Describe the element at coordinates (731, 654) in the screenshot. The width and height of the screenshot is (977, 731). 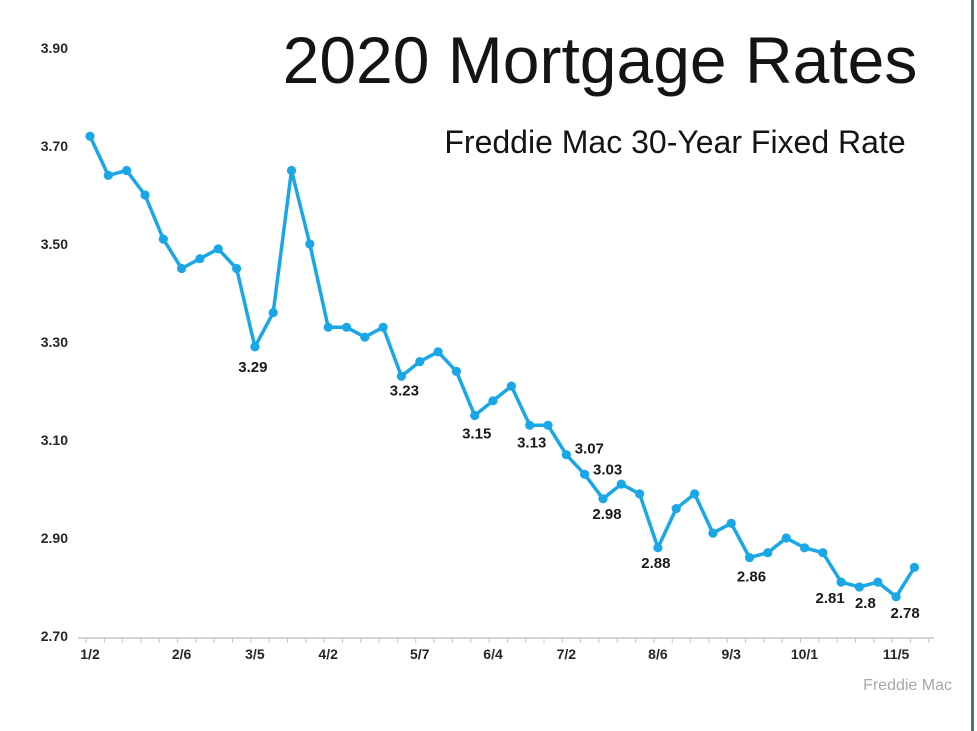
I see `x-axis-tick-label: 9/3` at that location.